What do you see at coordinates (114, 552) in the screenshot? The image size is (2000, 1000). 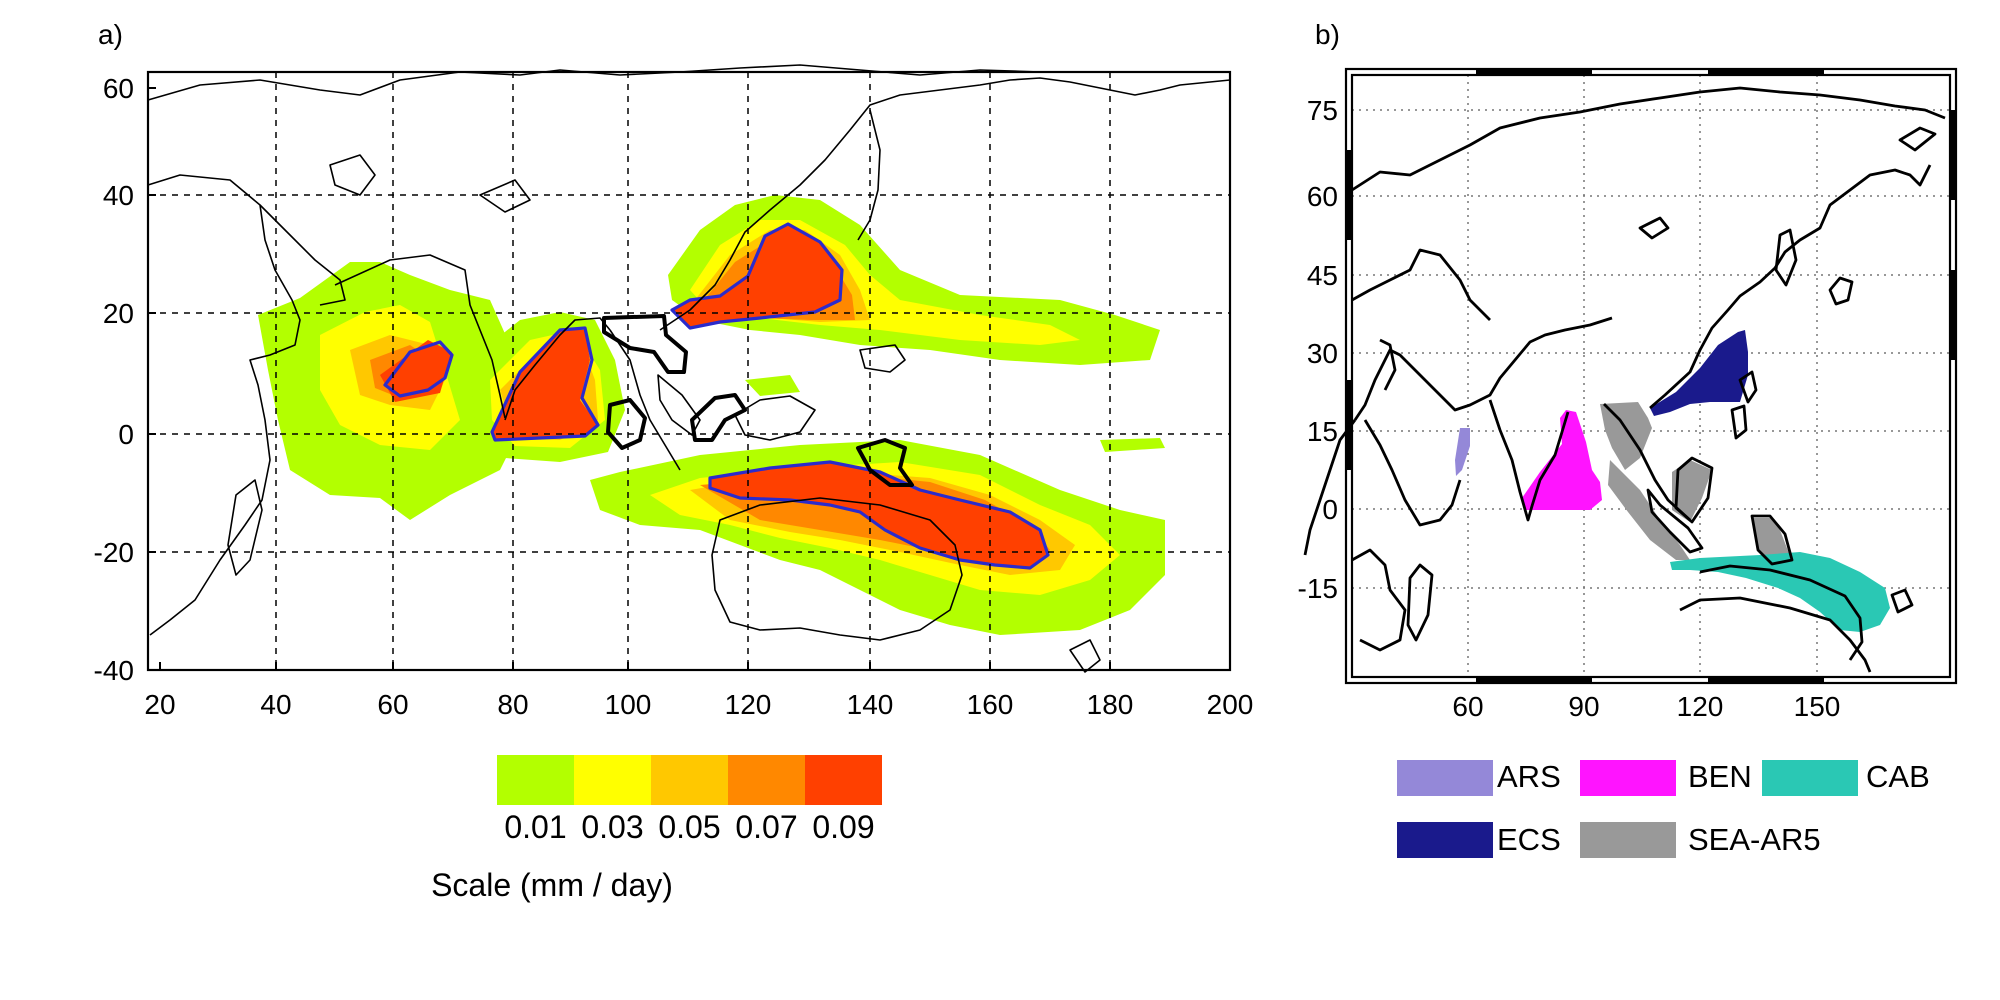 I see `y-tick-label-a: -20` at bounding box center [114, 552].